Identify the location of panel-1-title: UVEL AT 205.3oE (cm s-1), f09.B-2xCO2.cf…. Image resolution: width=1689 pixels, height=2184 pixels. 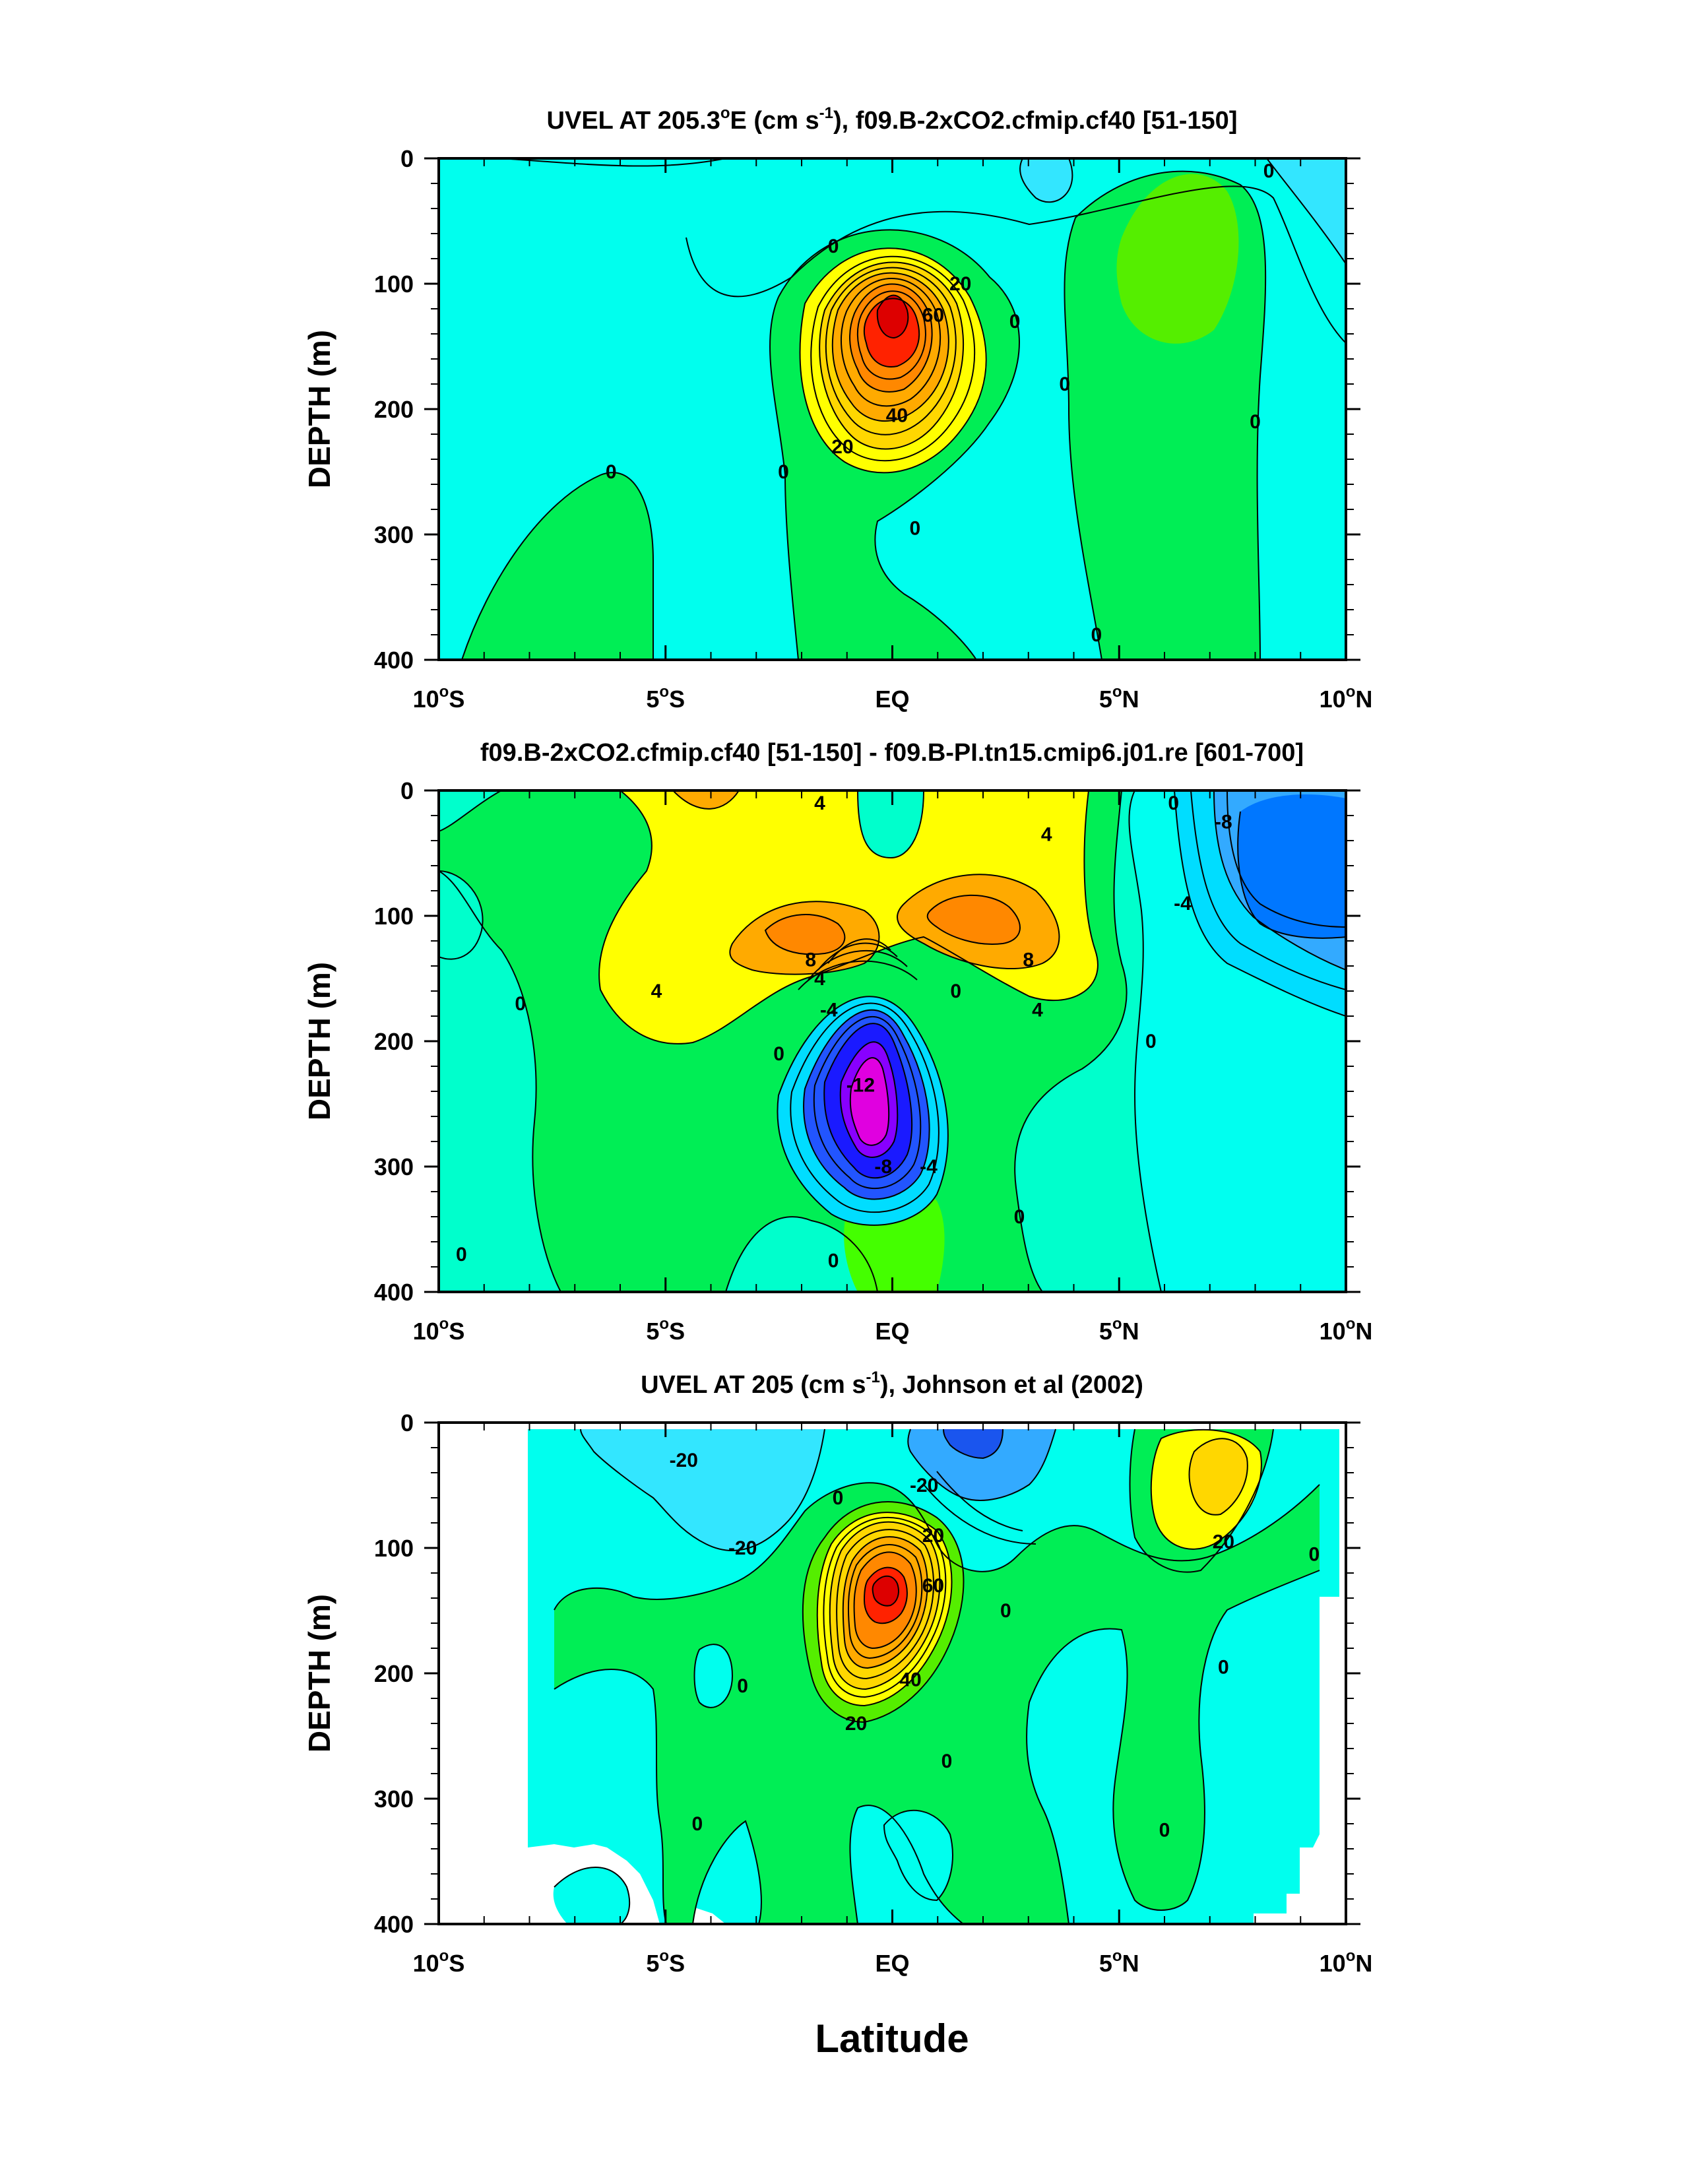
(892, 119).